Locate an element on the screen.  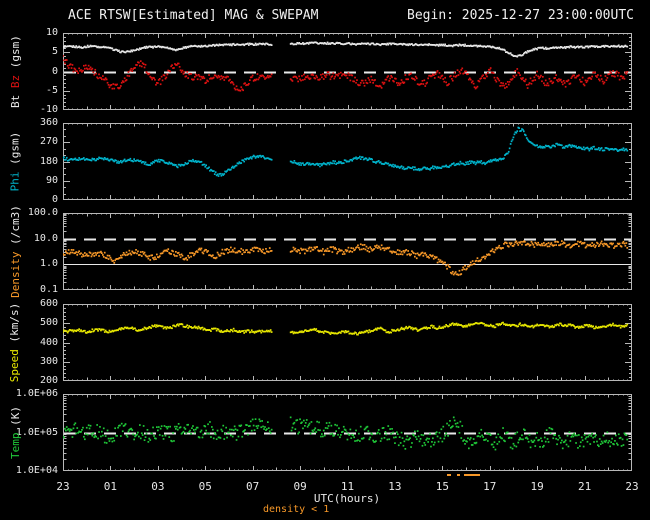
y-axis-title-part: Temp is located at coordinates (15, 446).